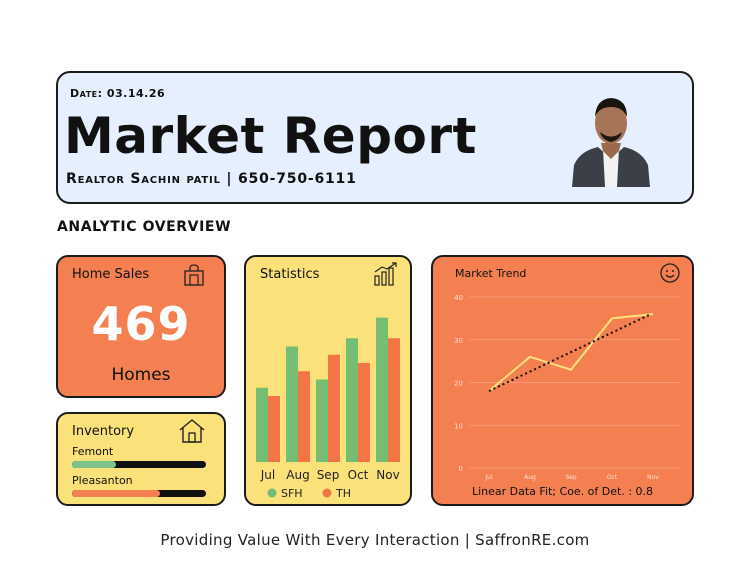 Image resolution: width=750 pixels, height=563 pixels. Describe the element at coordinates (102, 480) in the screenshot. I see `inventory-item-name: Pleasanton` at that location.